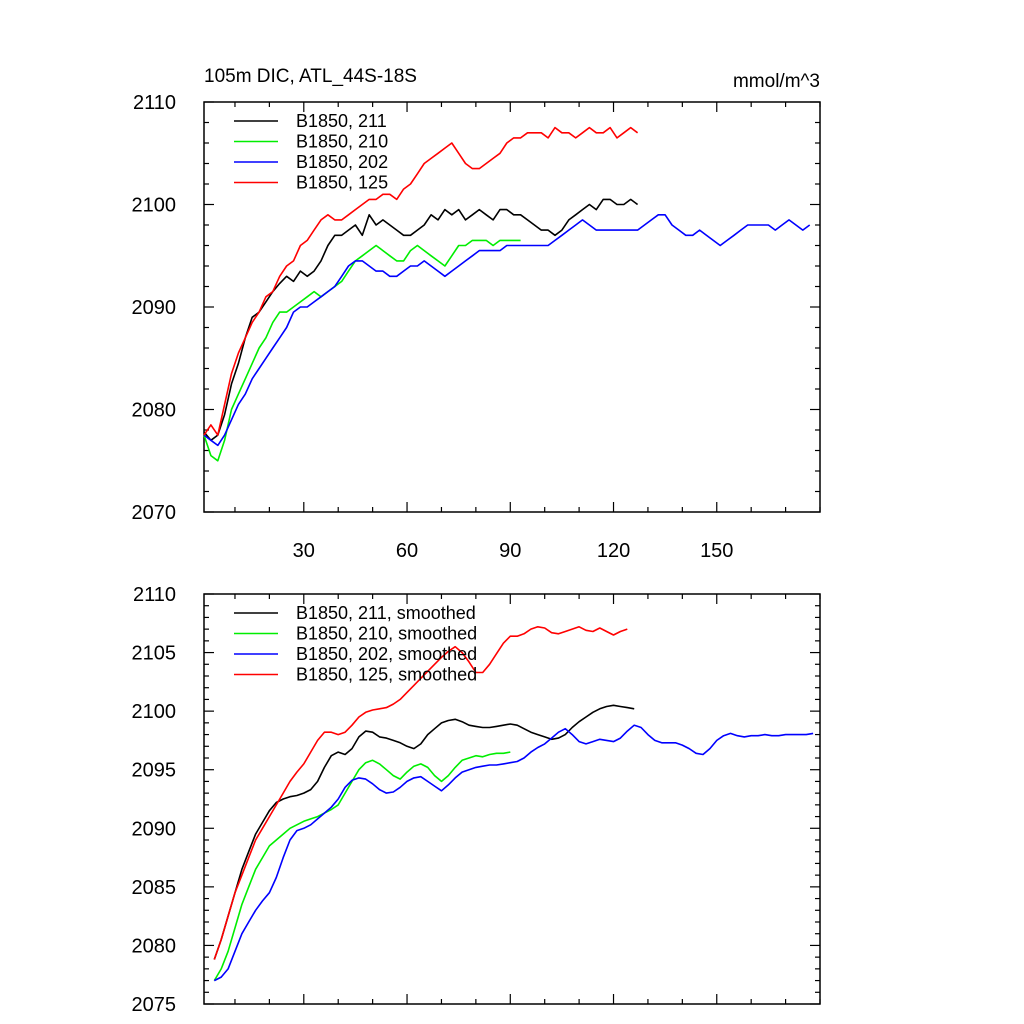 This screenshot has height=1024, width=1024. What do you see at coordinates (342, 162) in the screenshot?
I see `legend-label: B1850, 202` at bounding box center [342, 162].